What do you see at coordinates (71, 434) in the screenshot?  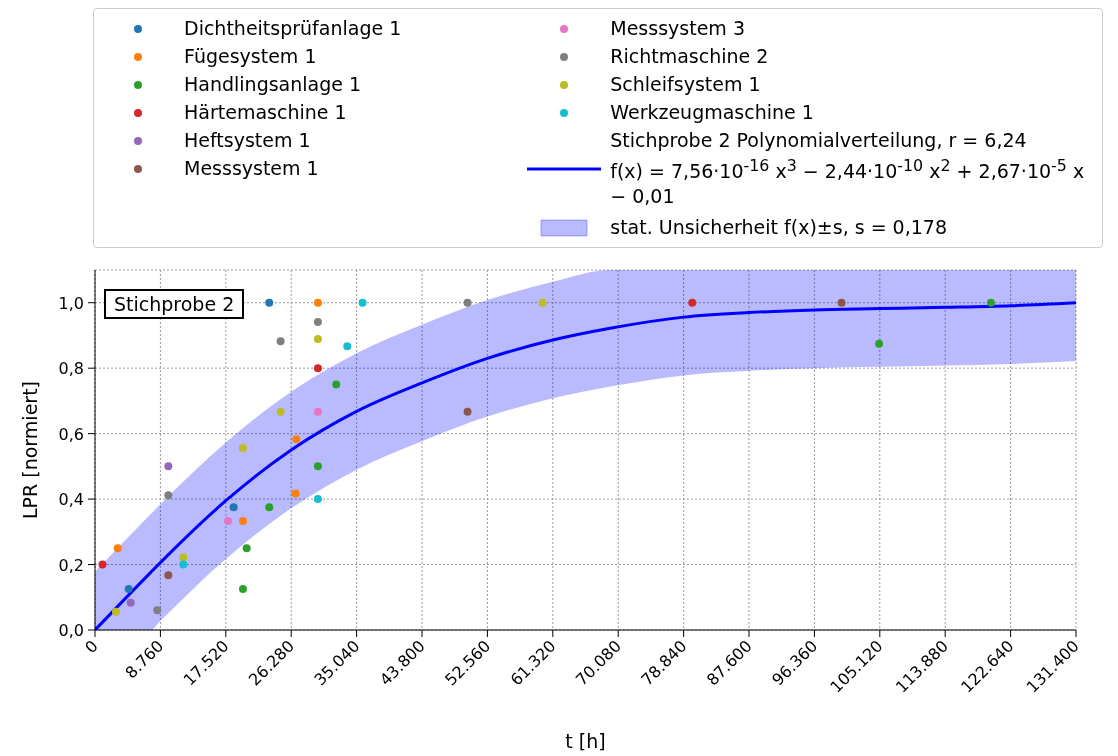 I see `y-tick-label: 0,6` at bounding box center [71, 434].